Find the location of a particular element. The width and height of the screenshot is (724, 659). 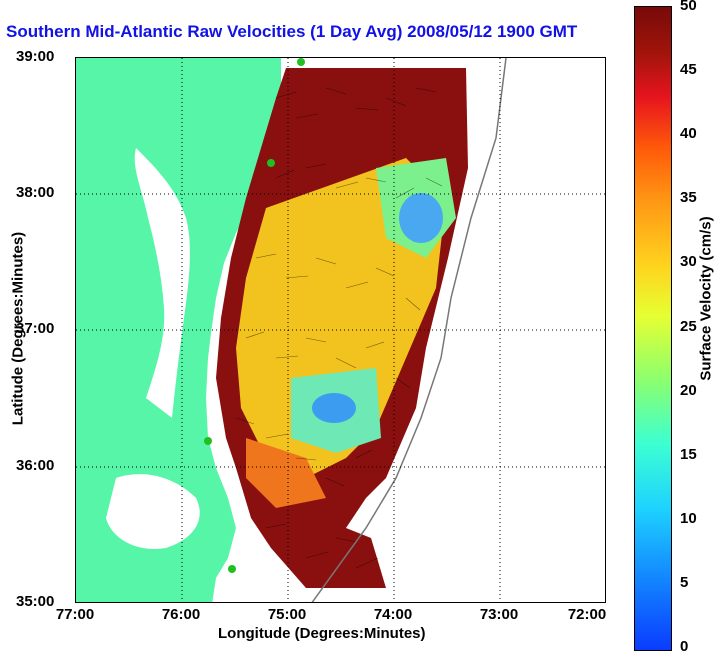

colorbar-tick: 20 is located at coordinates (688, 390).